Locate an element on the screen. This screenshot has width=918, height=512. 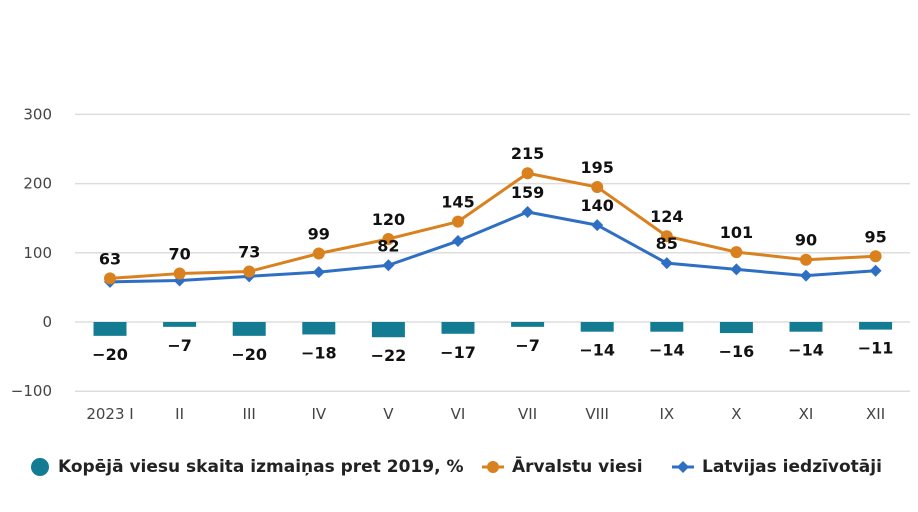
x-tick-label: IX is located at coordinates (666, 414).